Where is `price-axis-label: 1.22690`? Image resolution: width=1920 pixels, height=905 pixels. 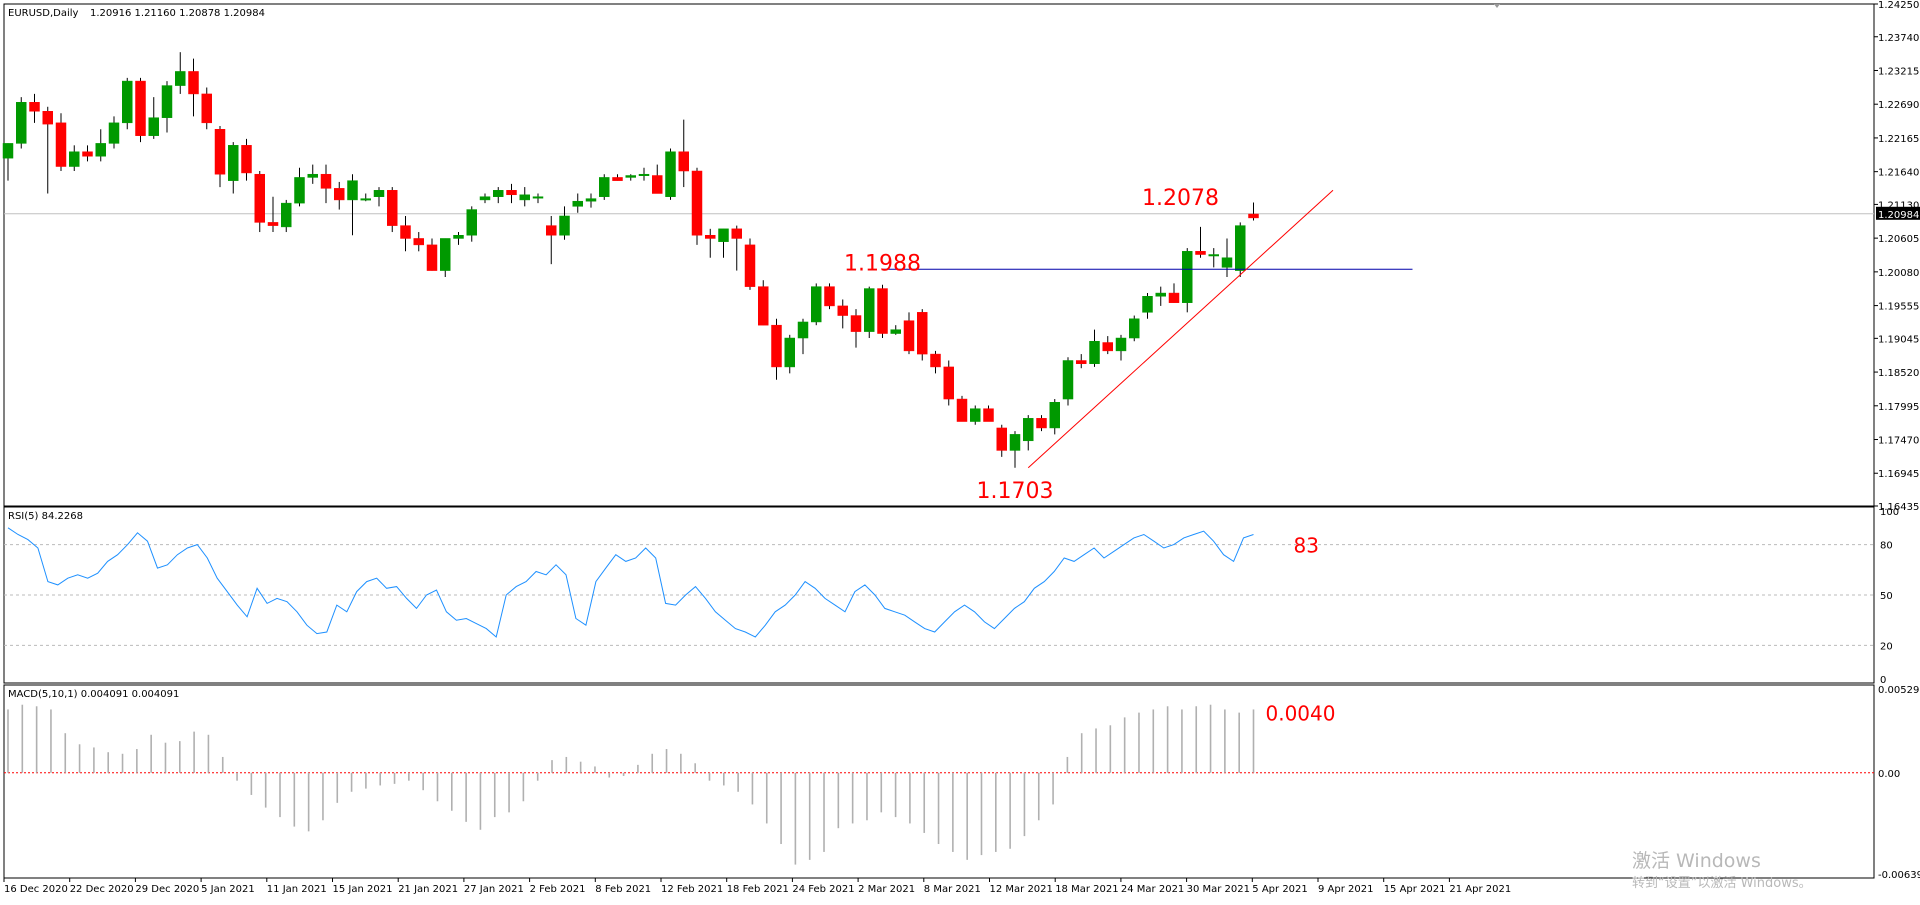 price-axis-label: 1.22690 is located at coordinates (1898, 105).